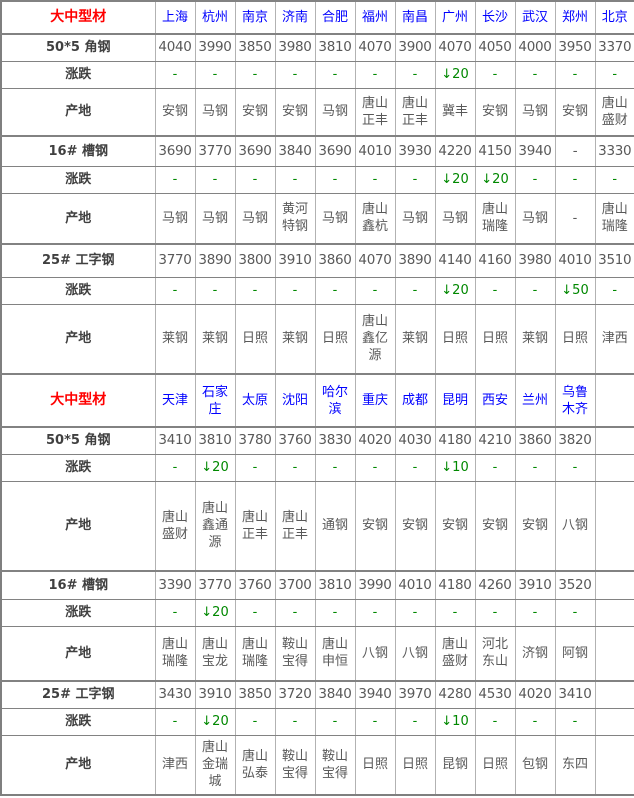  I want to click on price-cell: 3390, so click(175, 585).